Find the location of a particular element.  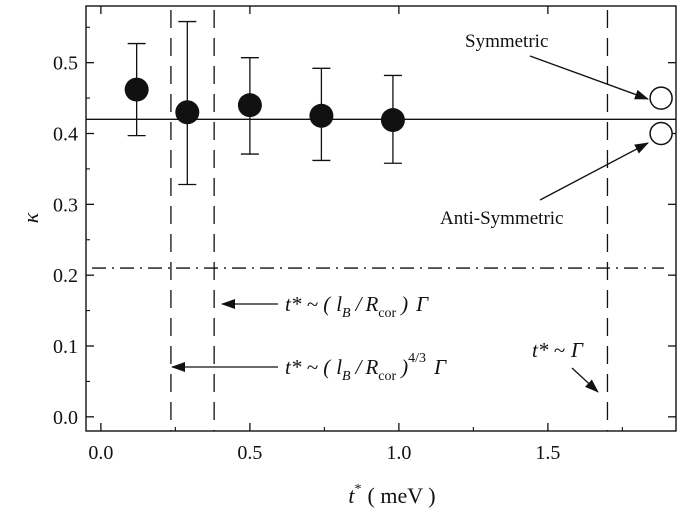

x-axis-symbol: t is located at coordinates (351, 495).